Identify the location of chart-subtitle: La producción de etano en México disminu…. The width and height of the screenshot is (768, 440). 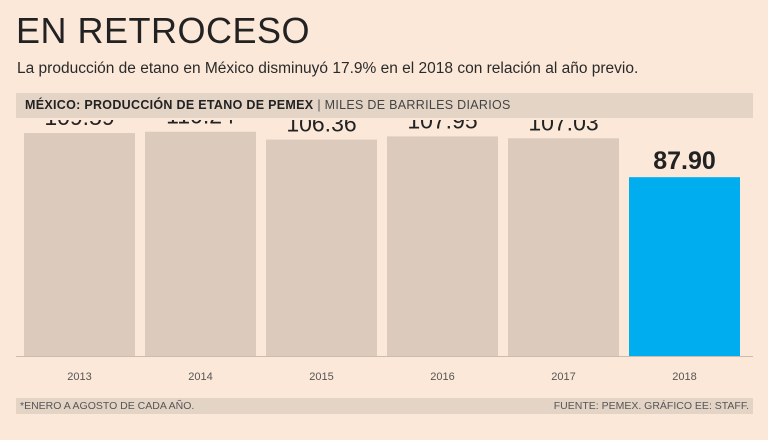
(328, 68).